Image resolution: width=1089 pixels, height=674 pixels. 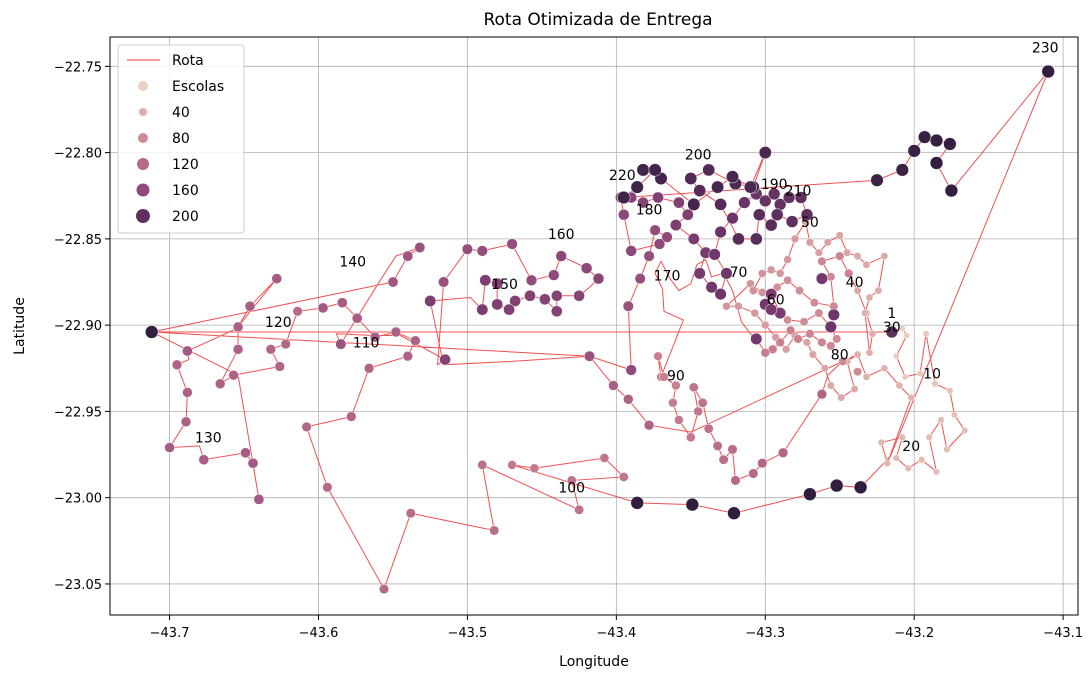 I want to click on annotation-130: 130, so click(x=208, y=439).